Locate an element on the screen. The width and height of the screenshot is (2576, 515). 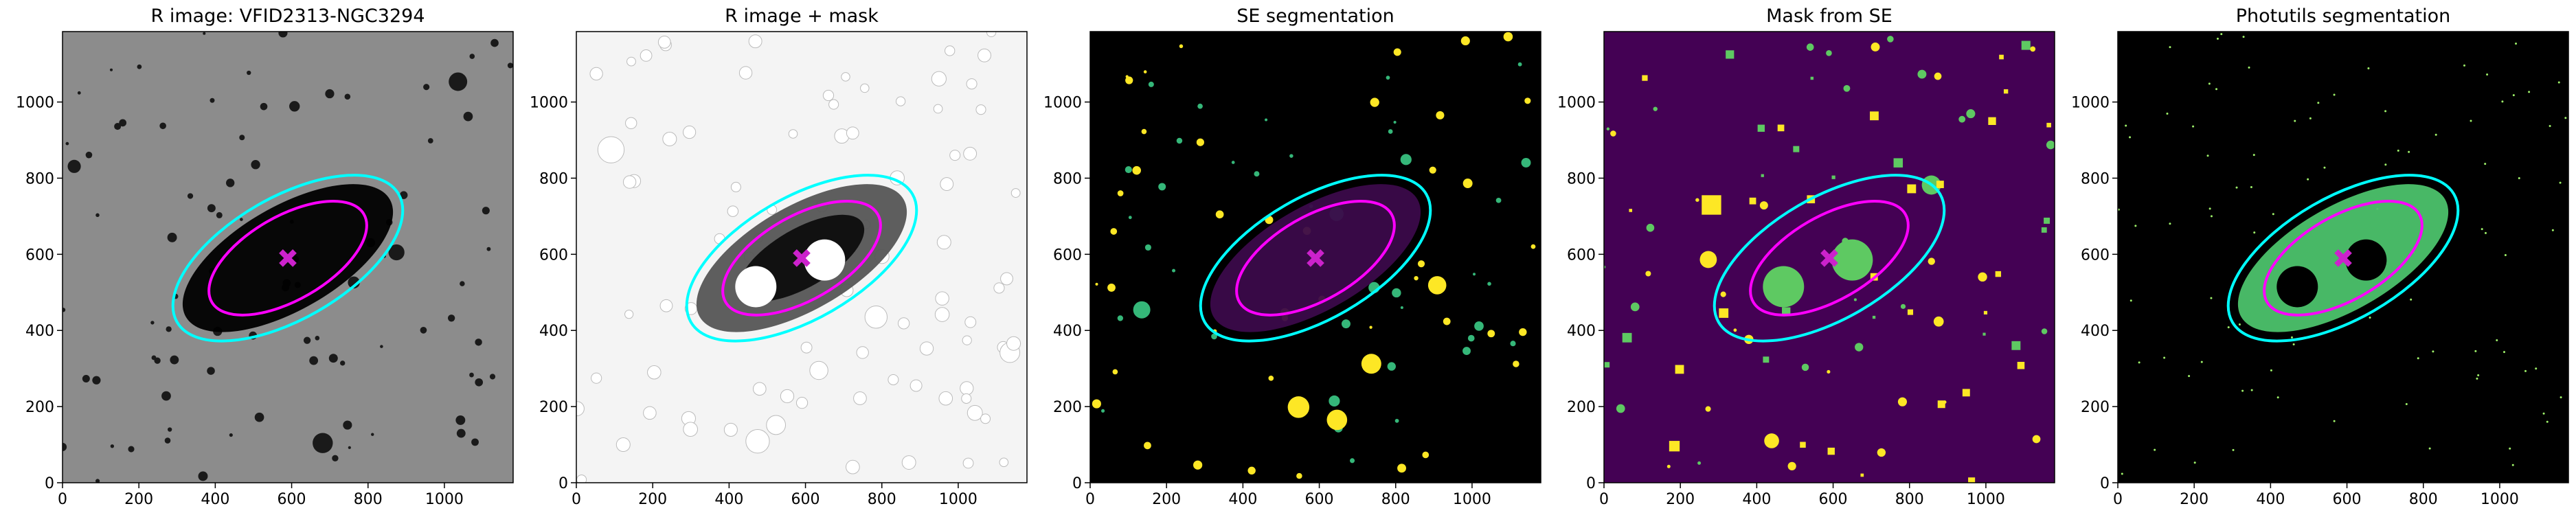
aperture-ellipse is located at coordinates (1829, 258).